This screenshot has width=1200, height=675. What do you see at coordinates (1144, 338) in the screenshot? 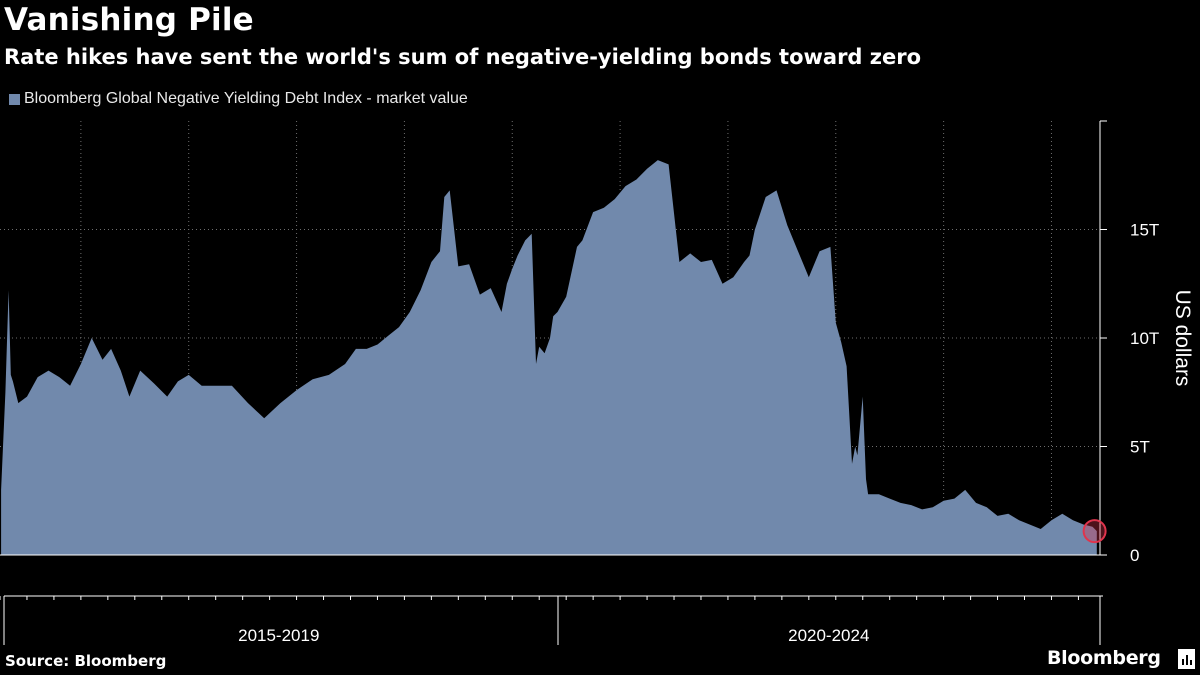
I see `y-tick-label: 10T` at bounding box center [1144, 338].